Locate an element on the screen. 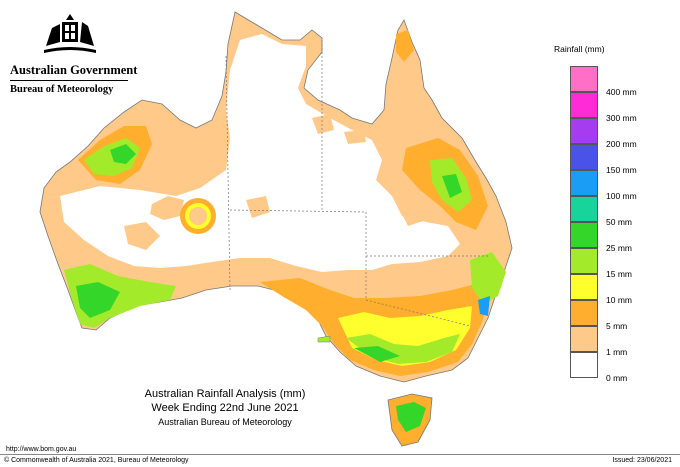 The height and width of the screenshot is (467, 680). legend-label: 10 mm is located at coordinates (619, 300).